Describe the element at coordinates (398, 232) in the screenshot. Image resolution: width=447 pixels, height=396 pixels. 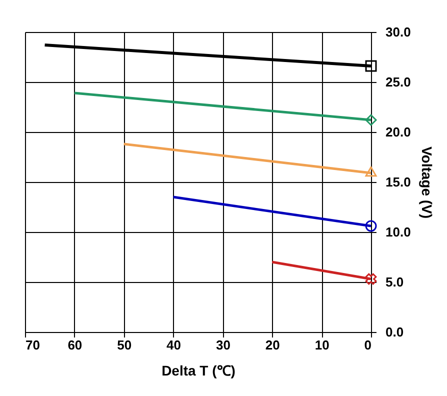
I see `y-tick-label: 10.0` at that location.